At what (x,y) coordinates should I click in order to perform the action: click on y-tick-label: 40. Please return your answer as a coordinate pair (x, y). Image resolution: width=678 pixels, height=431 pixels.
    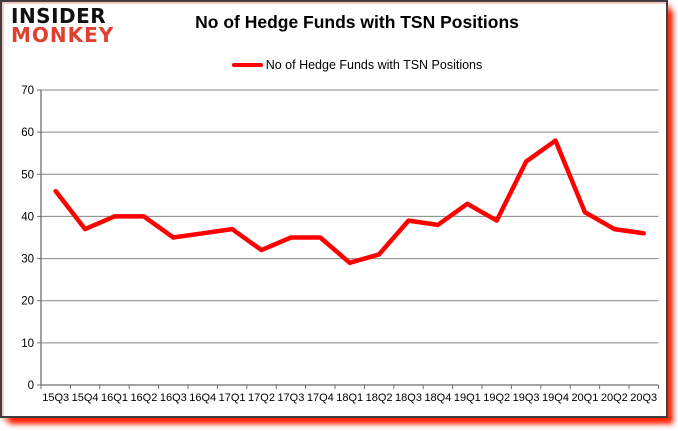
    Looking at the image, I should click on (27, 217).